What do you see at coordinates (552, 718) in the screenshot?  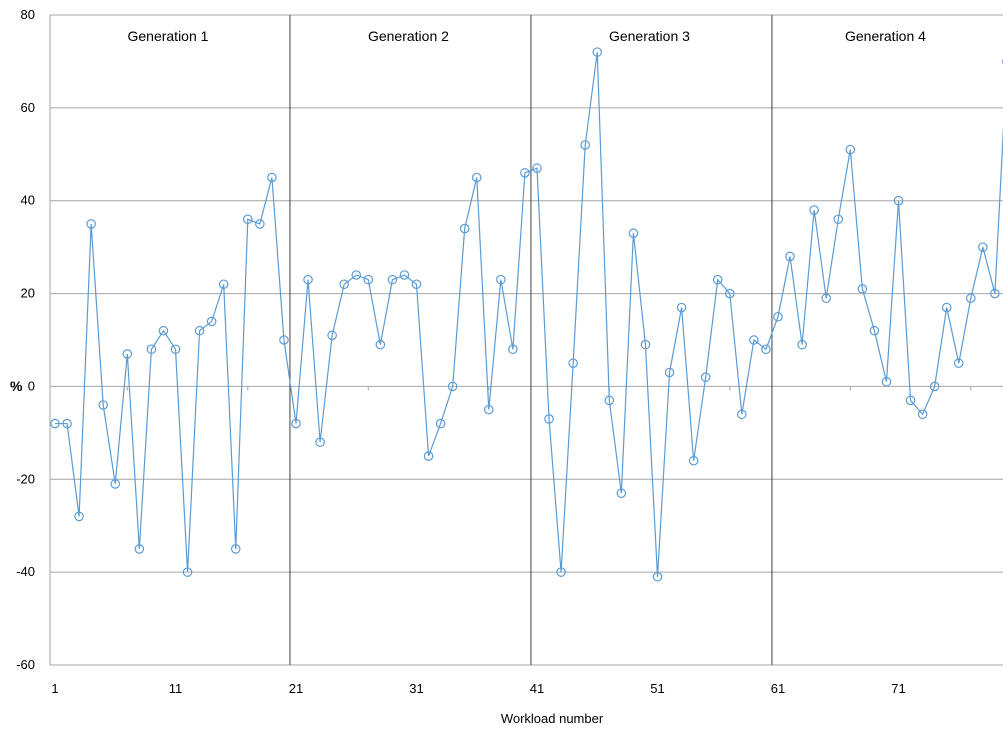 I see `x-axis-title: Workload number` at bounding box center [552, 718].